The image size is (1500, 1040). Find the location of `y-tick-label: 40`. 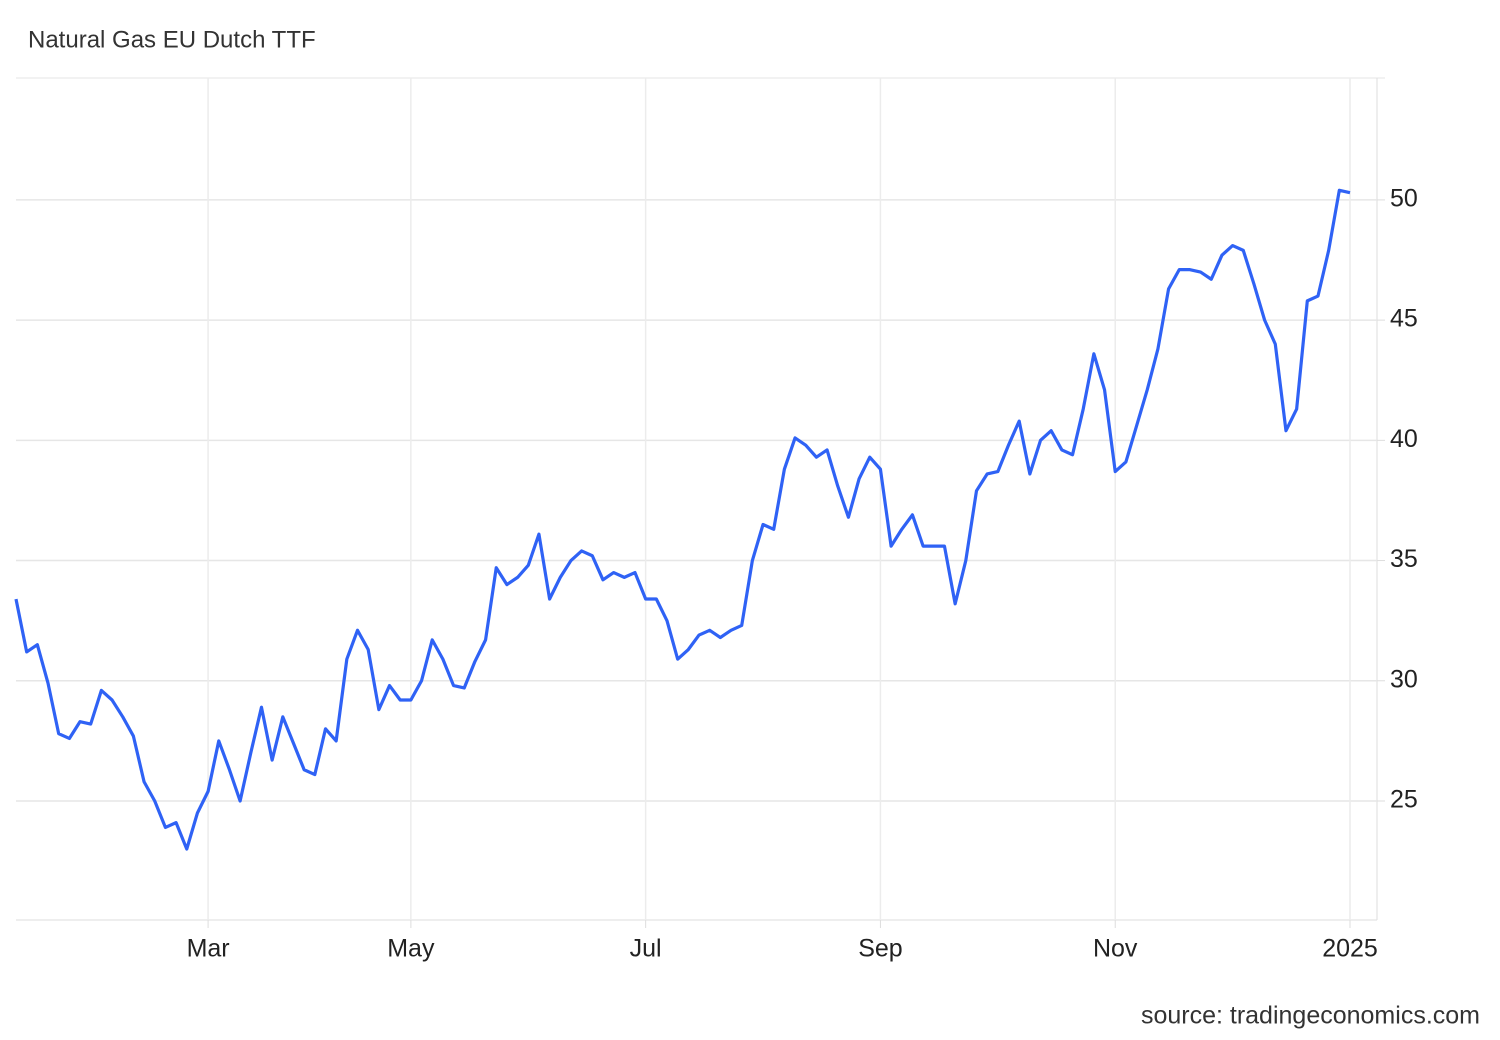

y-tick-label: 40 is located at coordinates (1404, 439).